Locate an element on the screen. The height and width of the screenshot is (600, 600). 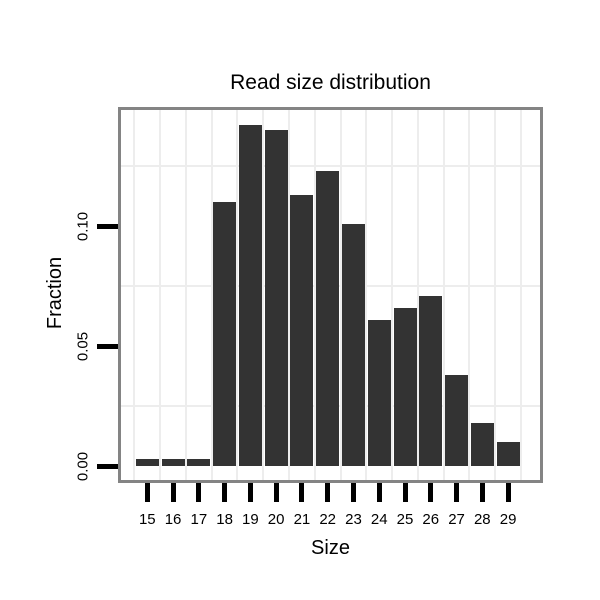
x-tick-label: 25 is located at coordinates (405, 519).